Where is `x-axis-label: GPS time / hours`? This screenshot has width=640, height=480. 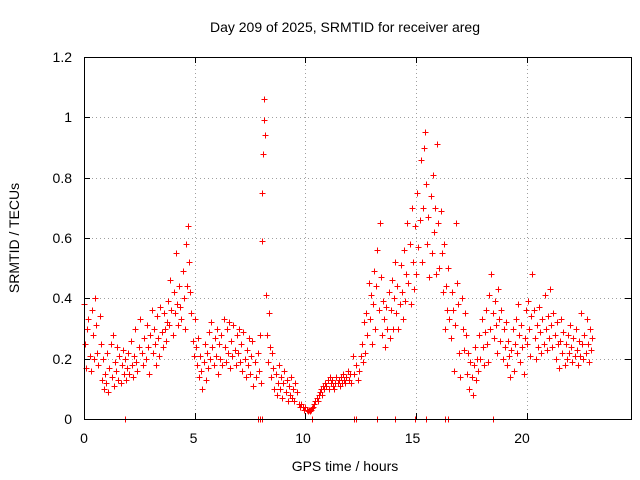 x-axis-label: GPS time / hours is located at coordinates (345, 466).